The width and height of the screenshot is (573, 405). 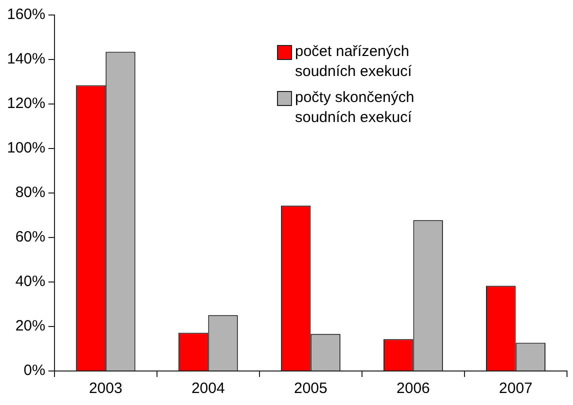 What do you see at coordinates (30, 237) in the screenshot?
I see `y-tick-label: 60%` at bounding box center [30, 237].